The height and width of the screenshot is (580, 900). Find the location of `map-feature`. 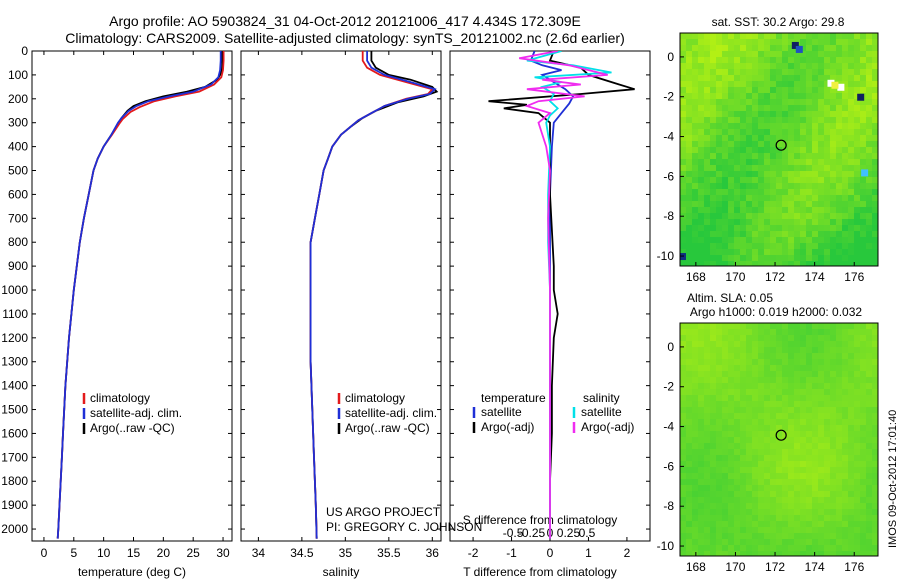

map-feature is located at coordinates (835, 85).